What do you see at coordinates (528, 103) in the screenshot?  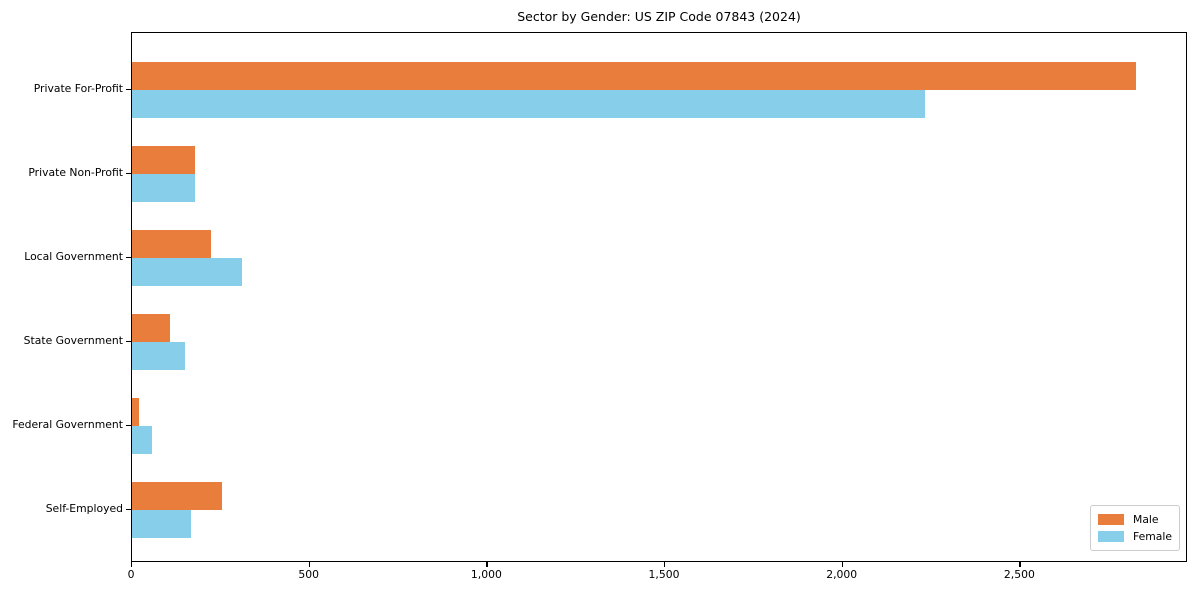 I see `bar-female-private-for-profit` at bounding box center [528, 103].